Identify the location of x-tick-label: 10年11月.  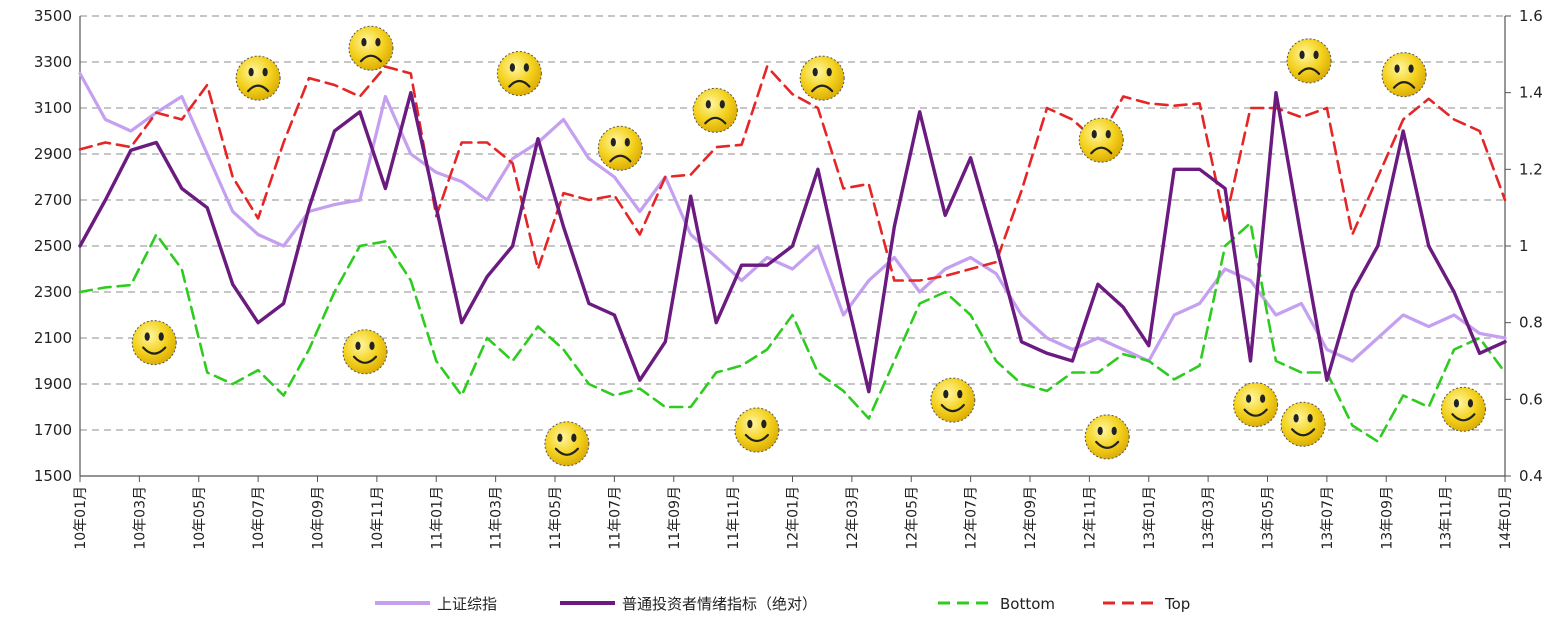
(378, 518).